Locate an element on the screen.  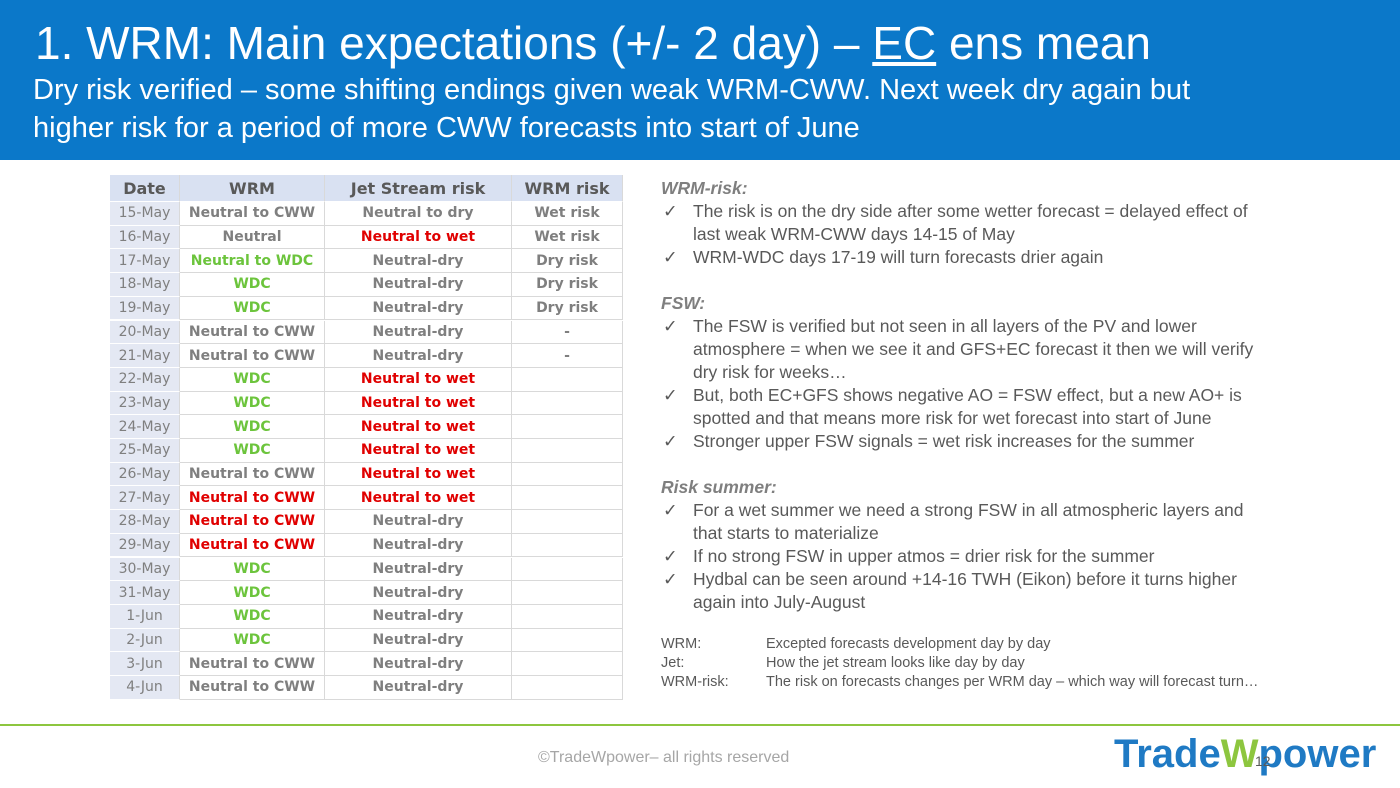
logo-text: W is located at coordinates (1239, 754).